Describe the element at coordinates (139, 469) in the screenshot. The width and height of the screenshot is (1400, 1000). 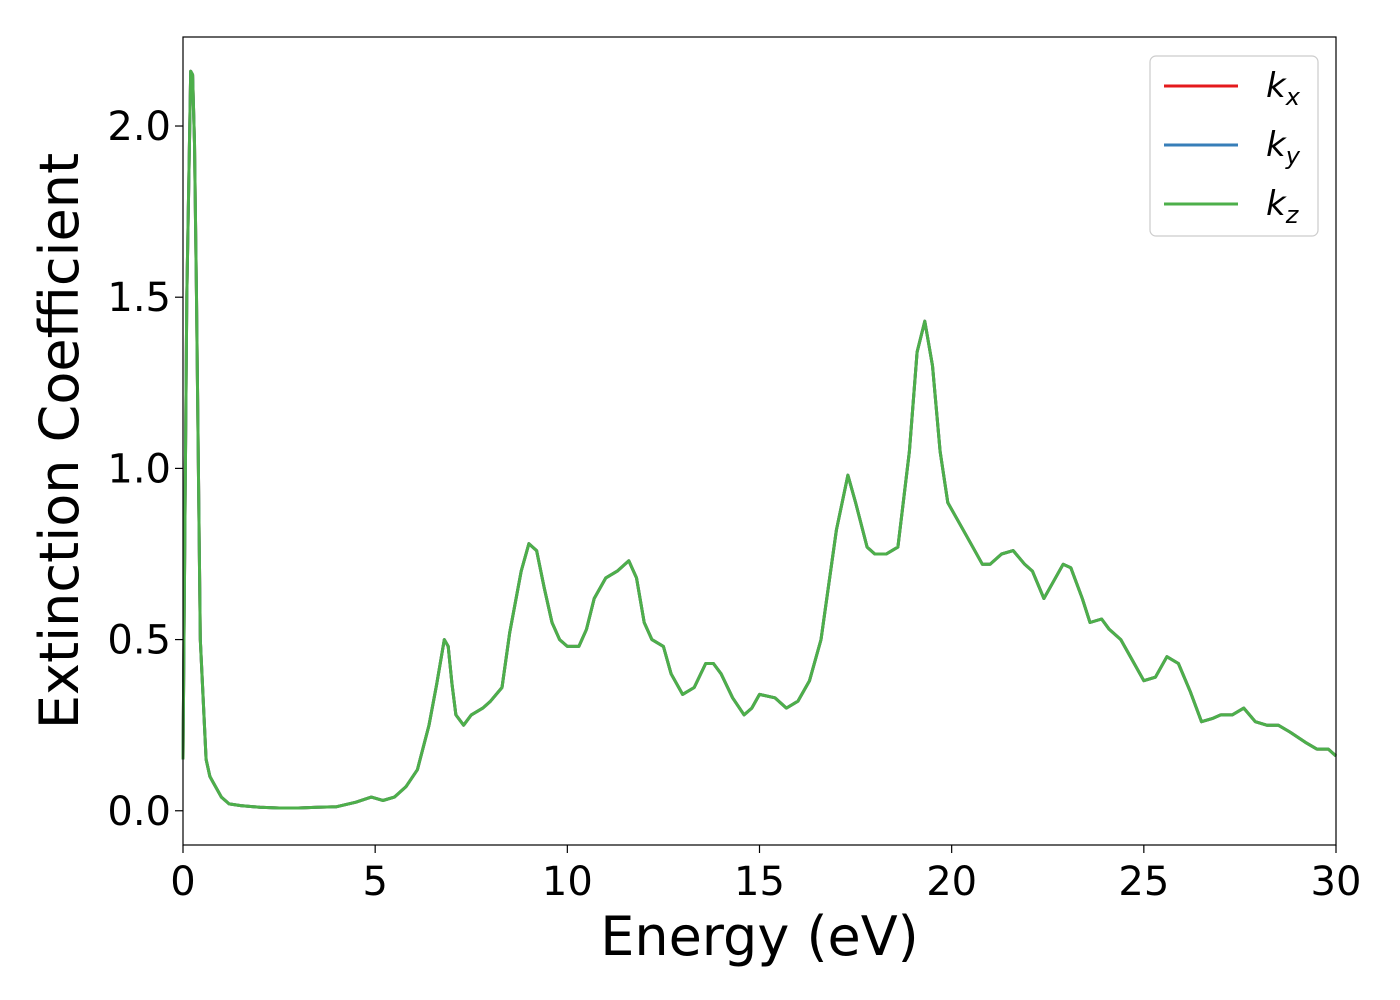
I see `y-tick-label: 1.0` at that location.